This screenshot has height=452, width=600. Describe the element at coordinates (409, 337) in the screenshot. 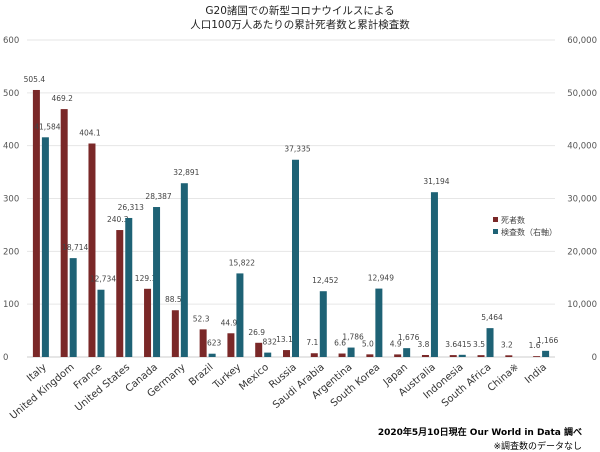

I see `data-label-tests: 1,676` at that location.